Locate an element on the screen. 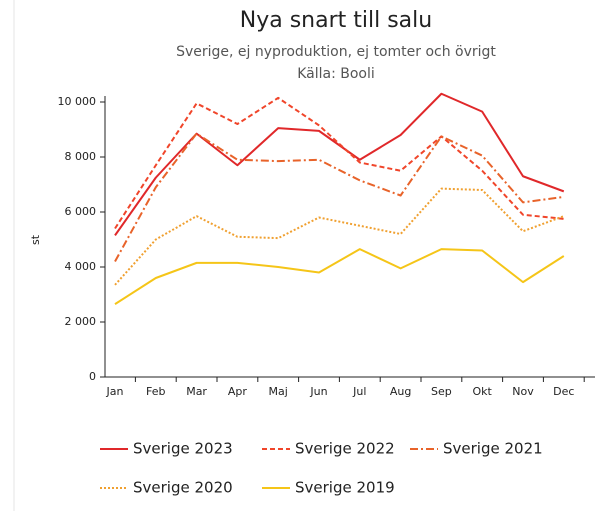 This screenshot has height=511, width=613. x-tick-label: Aug is located at coordinates (400, 391).